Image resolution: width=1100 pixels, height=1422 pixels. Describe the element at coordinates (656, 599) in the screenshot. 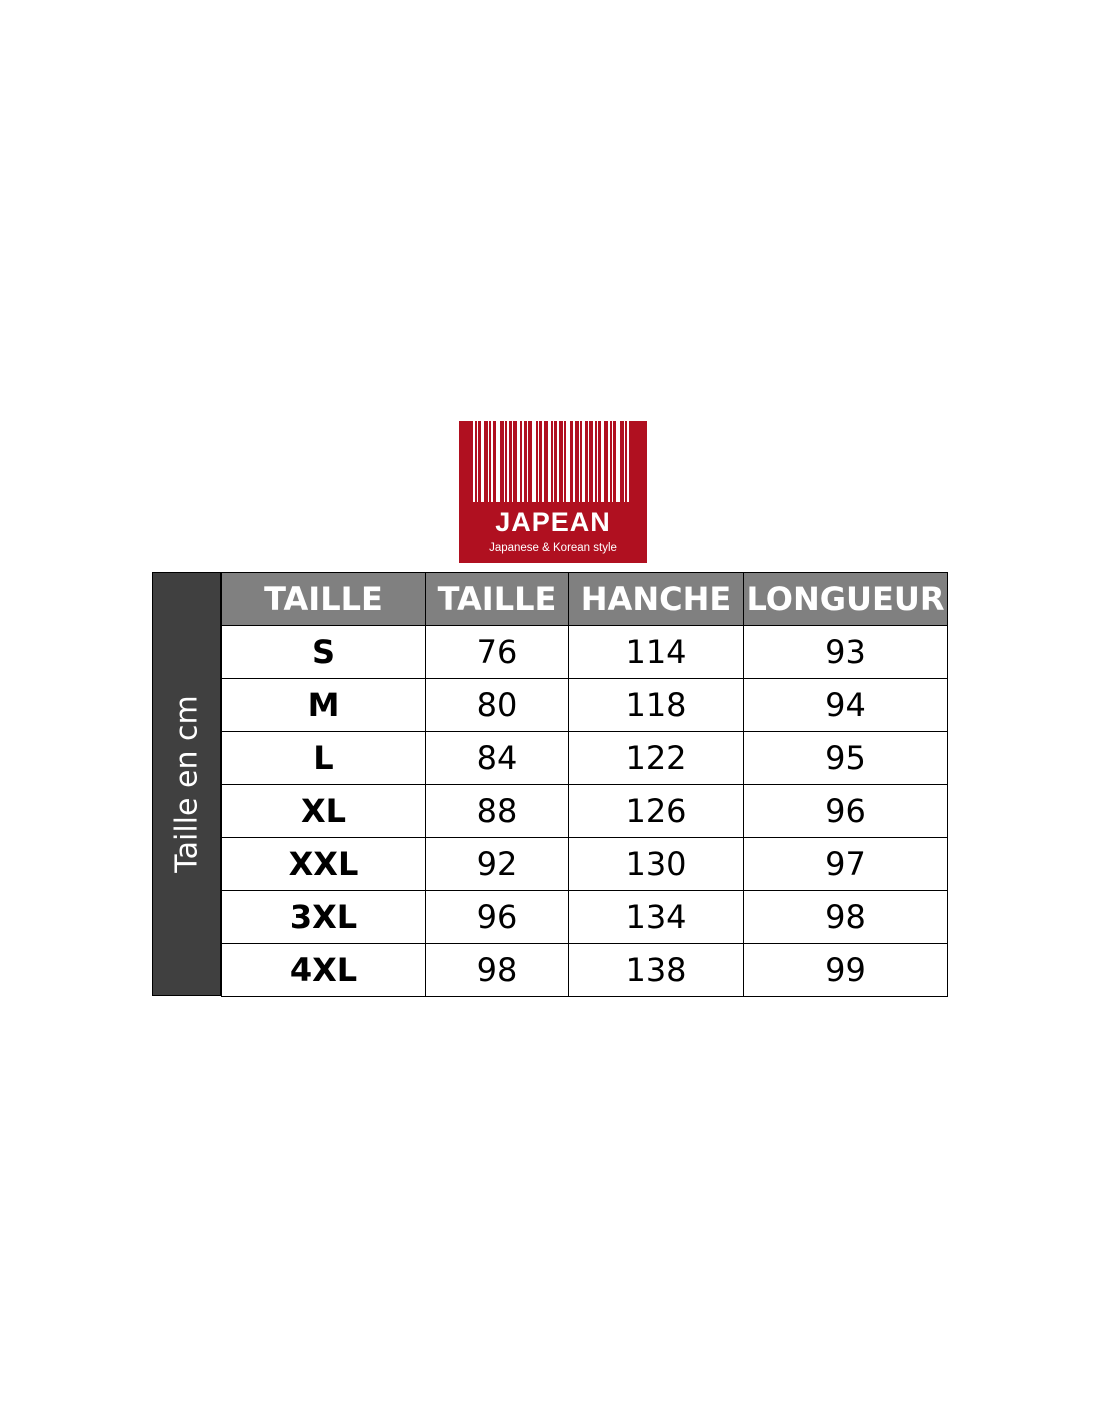

I see `header-cell: HANCHE` at that location.